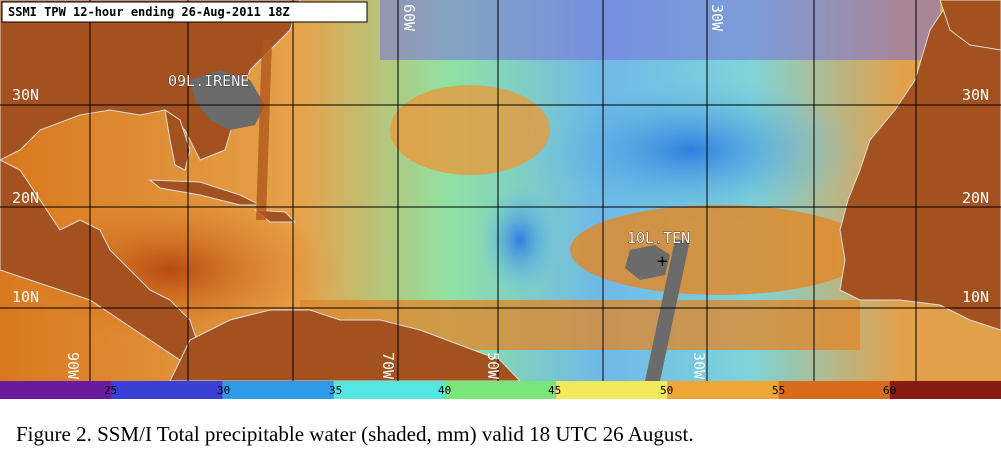 This screenshot has height=449, width=1001. I want to click on lon-label-60w-top: 60W, so click(409, 18).